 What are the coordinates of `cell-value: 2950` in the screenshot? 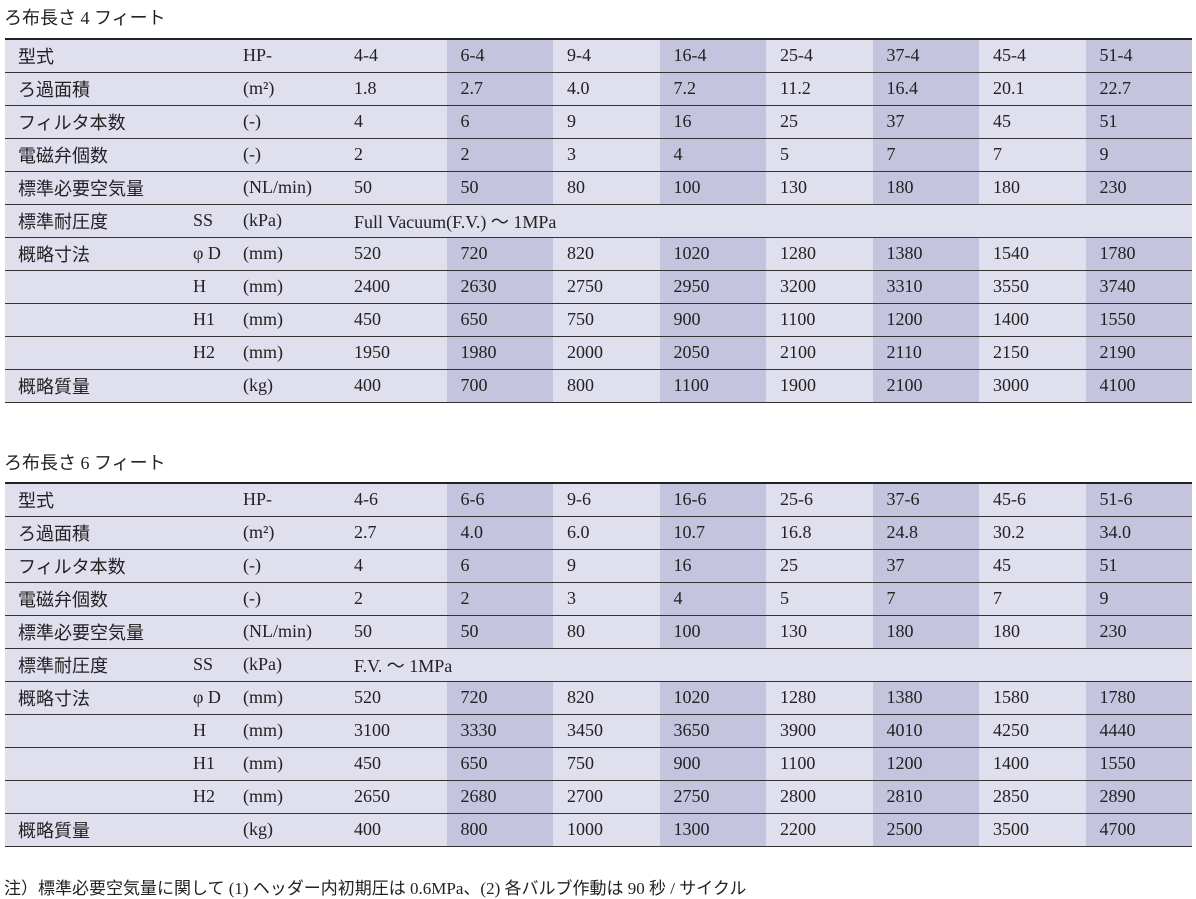 It's located at (712, 286).